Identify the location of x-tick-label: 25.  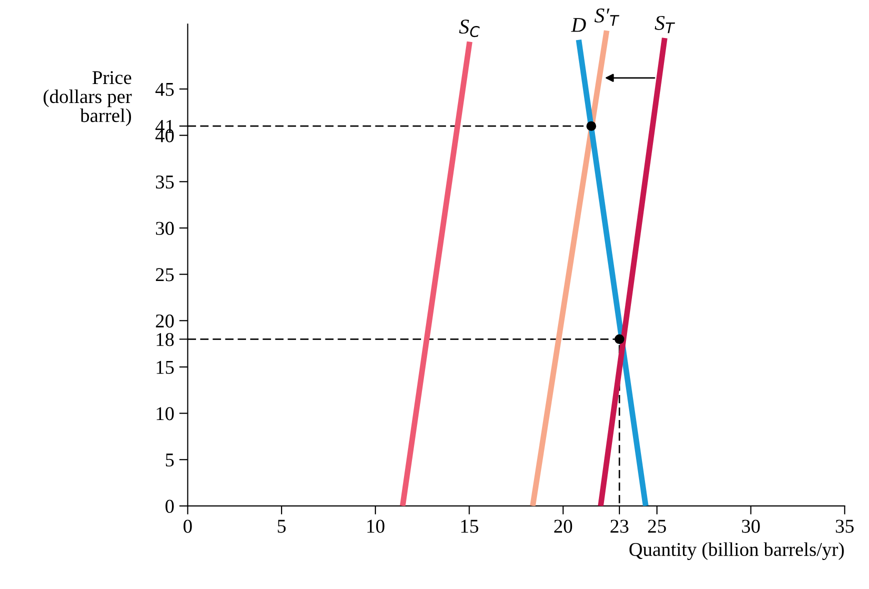
(657, 526).